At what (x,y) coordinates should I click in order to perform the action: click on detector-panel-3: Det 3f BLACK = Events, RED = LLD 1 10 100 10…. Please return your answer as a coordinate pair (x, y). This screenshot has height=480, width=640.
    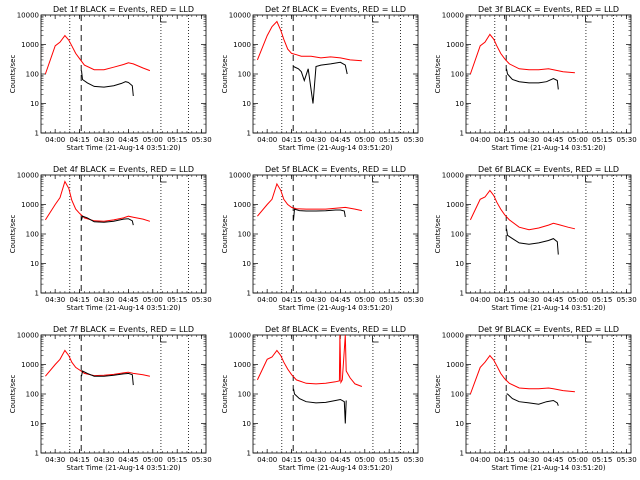
    Looking at the image, I should click on (535, 78).